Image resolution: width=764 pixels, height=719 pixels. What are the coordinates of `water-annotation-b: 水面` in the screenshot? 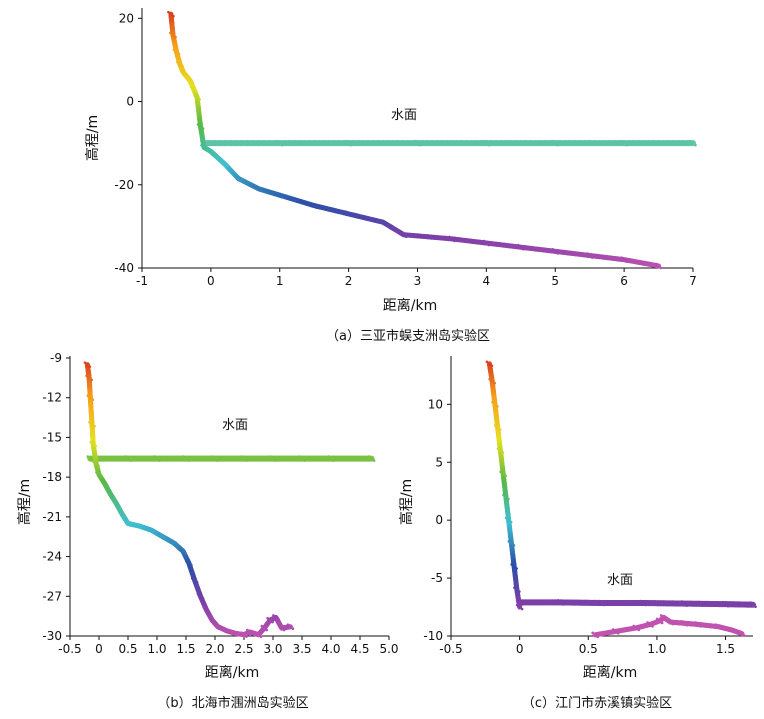 It's located at (235, 425).